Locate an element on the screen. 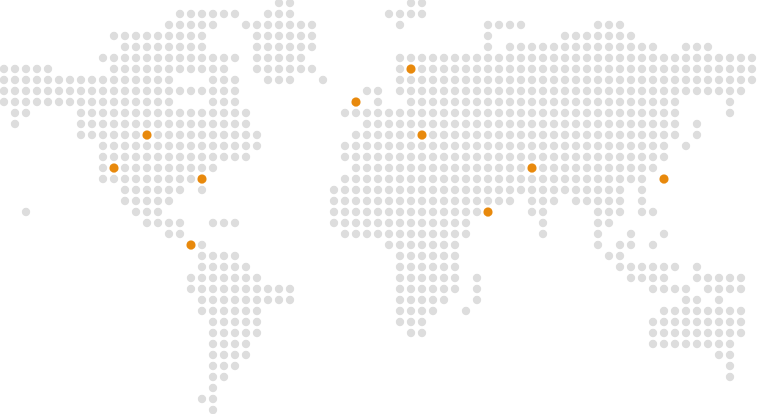 This screenshot has width=766, height=414. location-marker is located at coordinates (356, 102).